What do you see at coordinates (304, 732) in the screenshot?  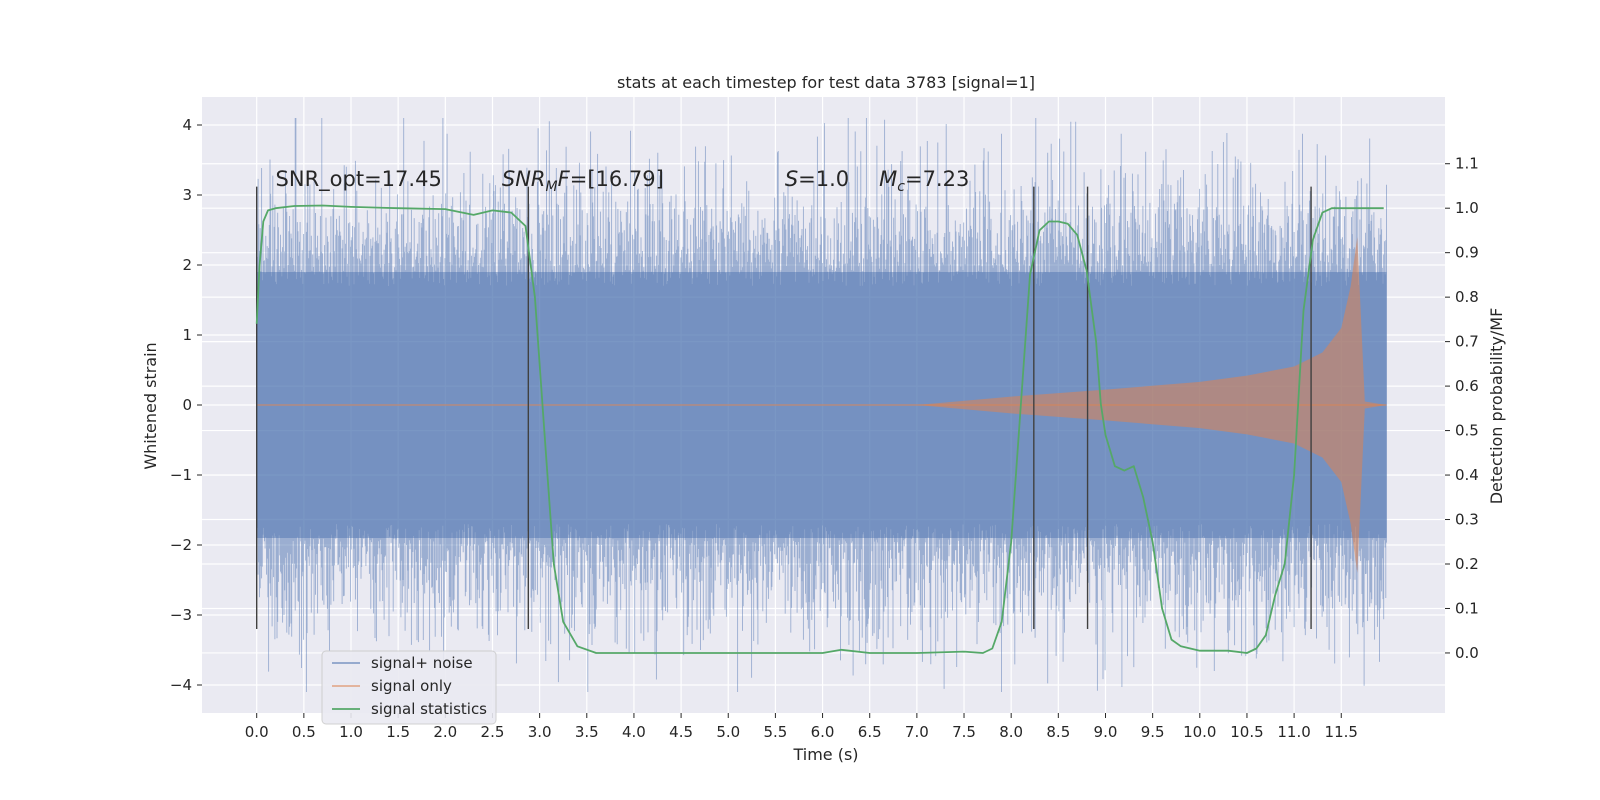 I see `x-tick-label: 0.5` at bounding box center [304, 732].